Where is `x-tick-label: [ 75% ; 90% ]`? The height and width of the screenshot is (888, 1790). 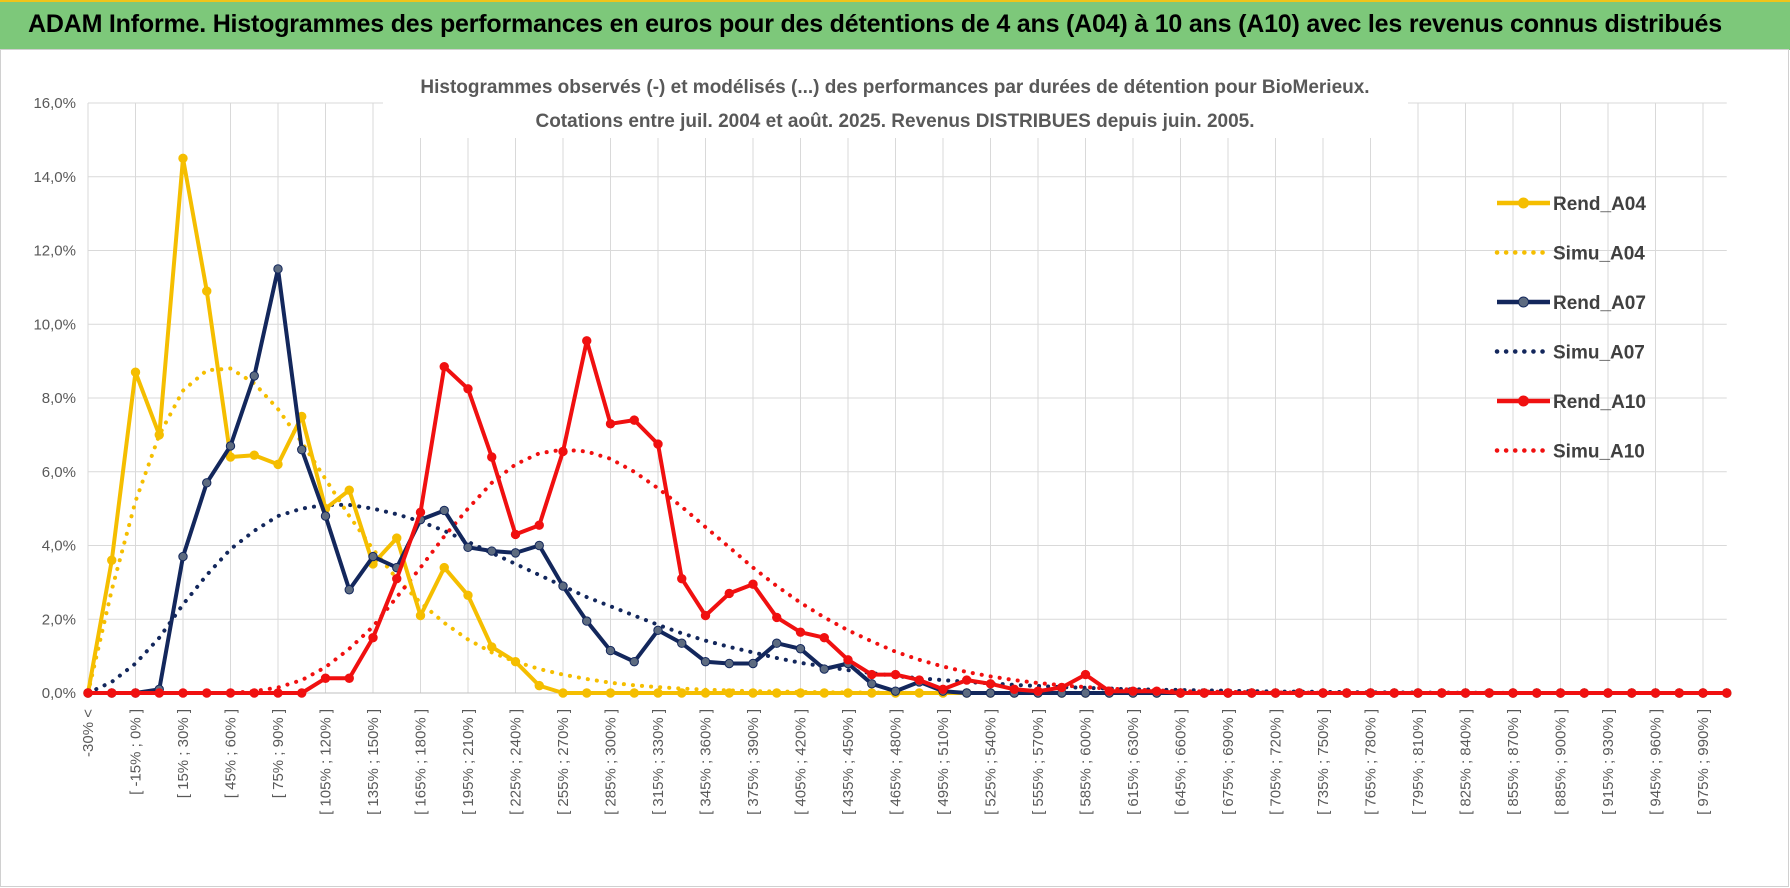
x-tick-label: [ 75% ; 90% ] is located at coordinates (278, 753).